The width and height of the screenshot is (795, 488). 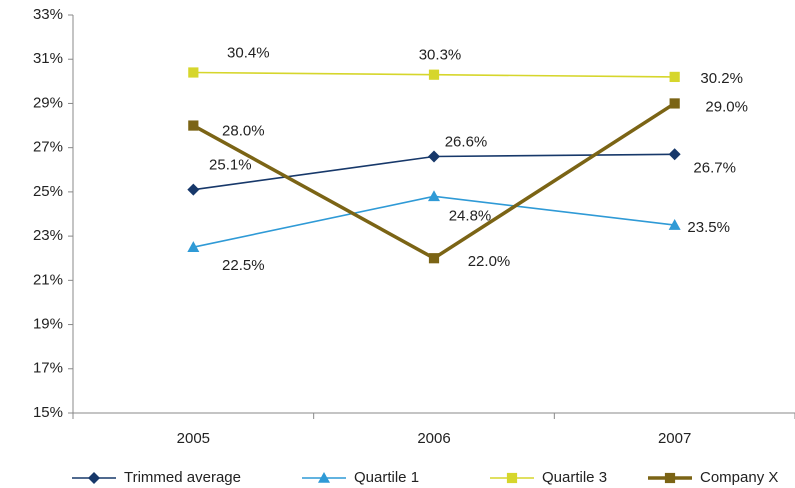 I want to click on x-tick-label: 2006, so click(x=433, y=438).